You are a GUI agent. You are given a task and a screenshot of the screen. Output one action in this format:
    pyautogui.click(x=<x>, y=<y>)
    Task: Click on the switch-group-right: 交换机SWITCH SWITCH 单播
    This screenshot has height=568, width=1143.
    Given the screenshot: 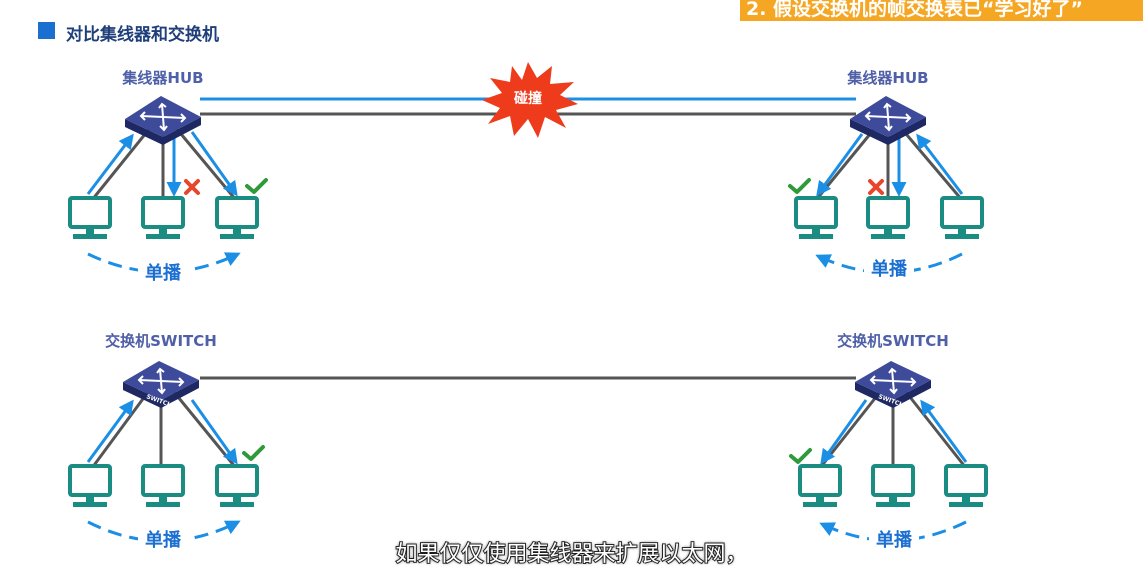 What is the action you would take?
    pyautogui.click(x=888, y=441)
    